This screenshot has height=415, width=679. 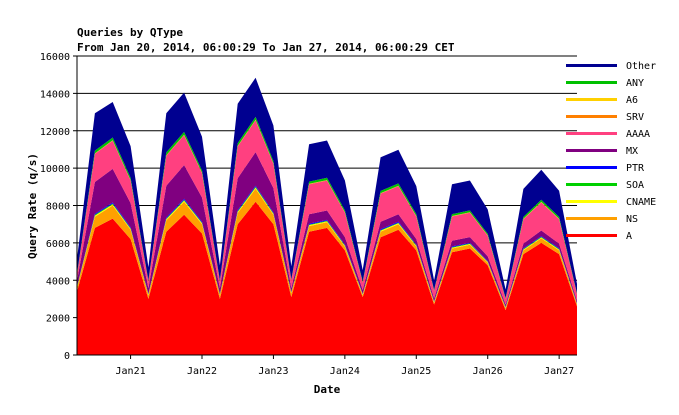 I want to click on y-tick-label: 14000, so click(x=55, y=94).